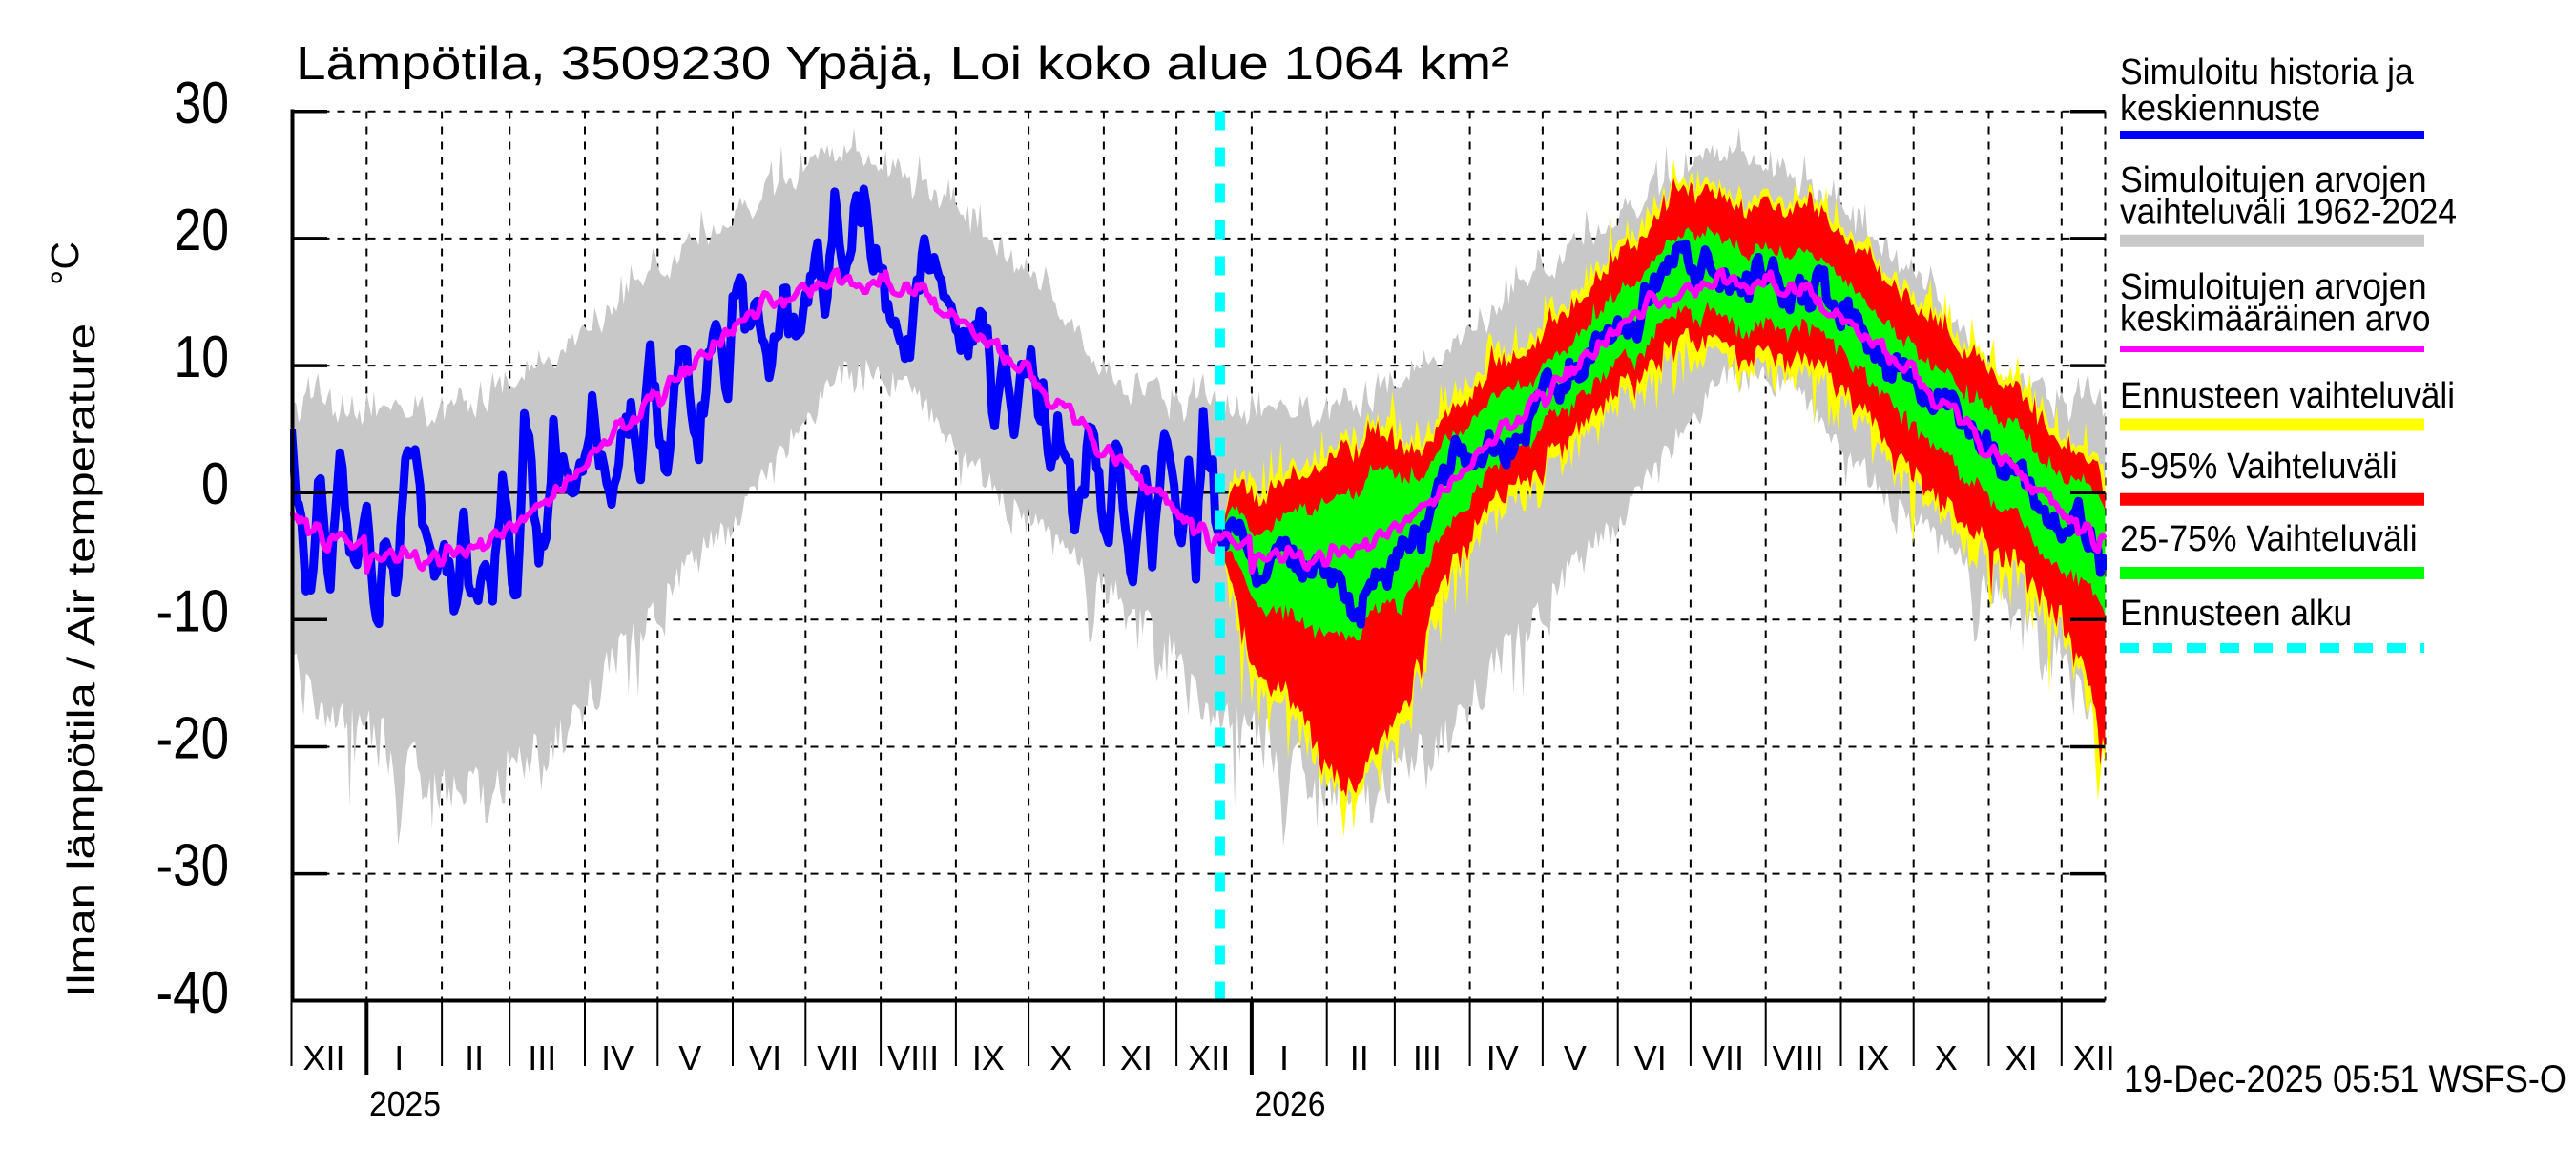 This screenshot has height=1150, width=2576. Describe the element at coordinates (65, 263) in the screenshot. I see `svg-text: °C` at that location.